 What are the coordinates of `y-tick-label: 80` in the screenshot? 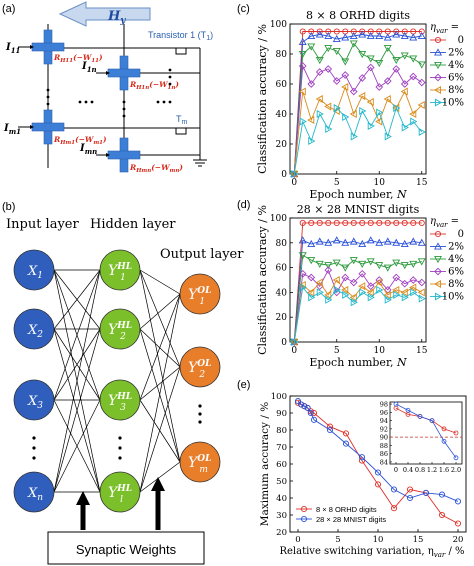 It's located at (281, 431).